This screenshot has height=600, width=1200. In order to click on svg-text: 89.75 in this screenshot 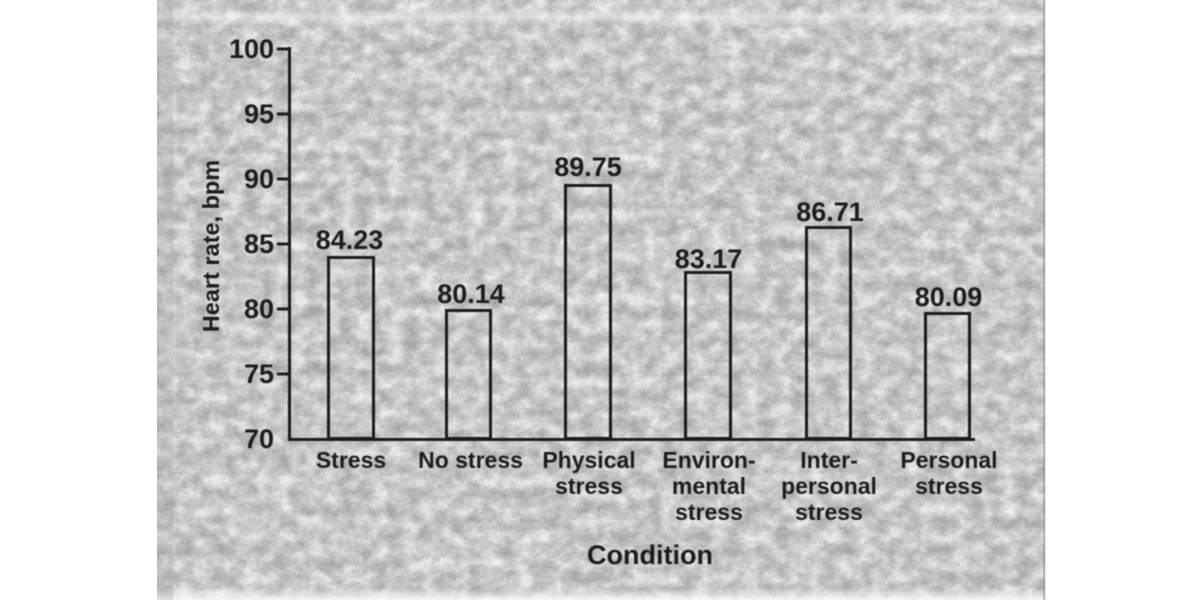, I will do `click(588, 167)`.